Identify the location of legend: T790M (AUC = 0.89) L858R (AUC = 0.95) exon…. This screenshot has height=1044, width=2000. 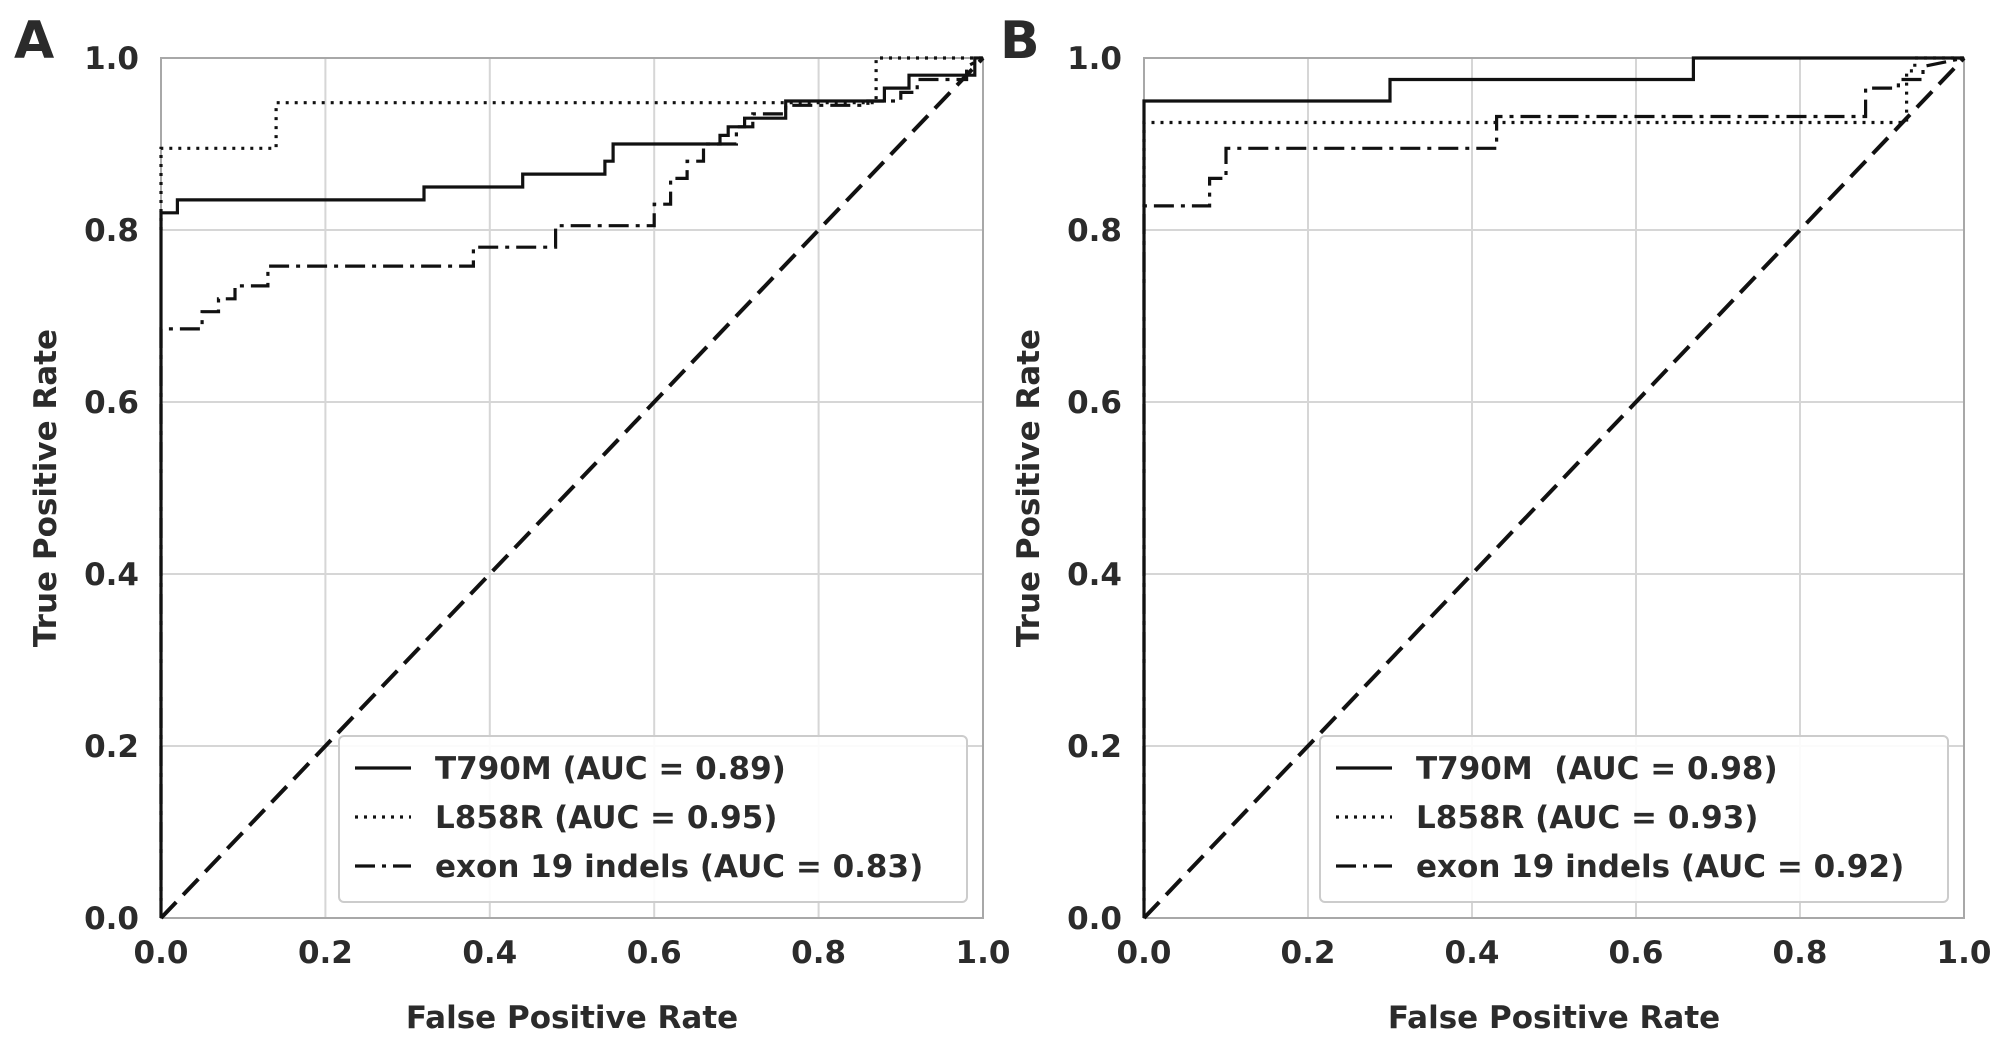
(653, 819).